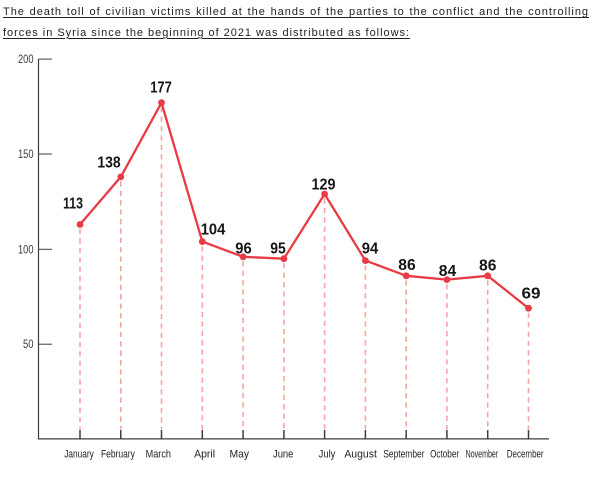  I want to click on svg-text: 95, so click(278, 249).